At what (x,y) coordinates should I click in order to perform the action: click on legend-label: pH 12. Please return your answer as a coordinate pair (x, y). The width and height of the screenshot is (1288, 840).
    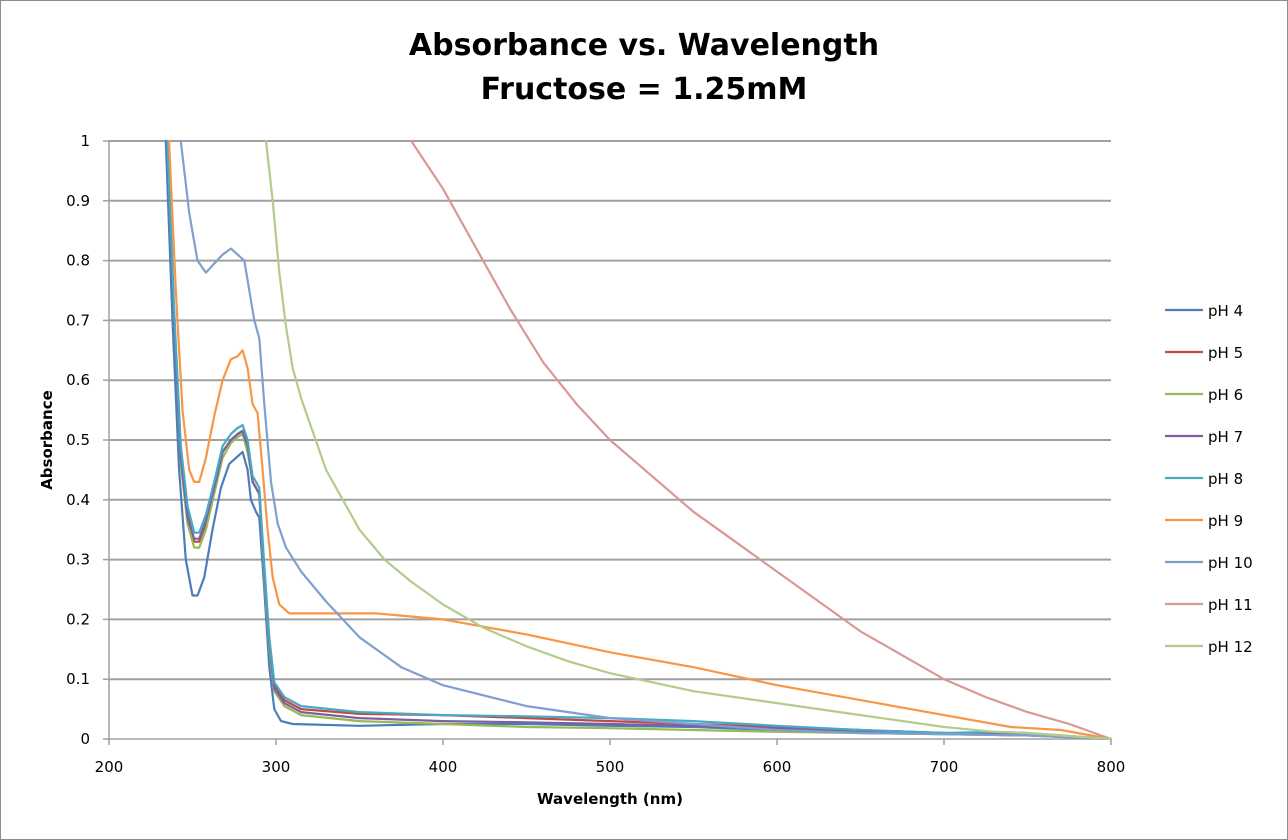
    Looking at the image, I should click on (1230, 647).